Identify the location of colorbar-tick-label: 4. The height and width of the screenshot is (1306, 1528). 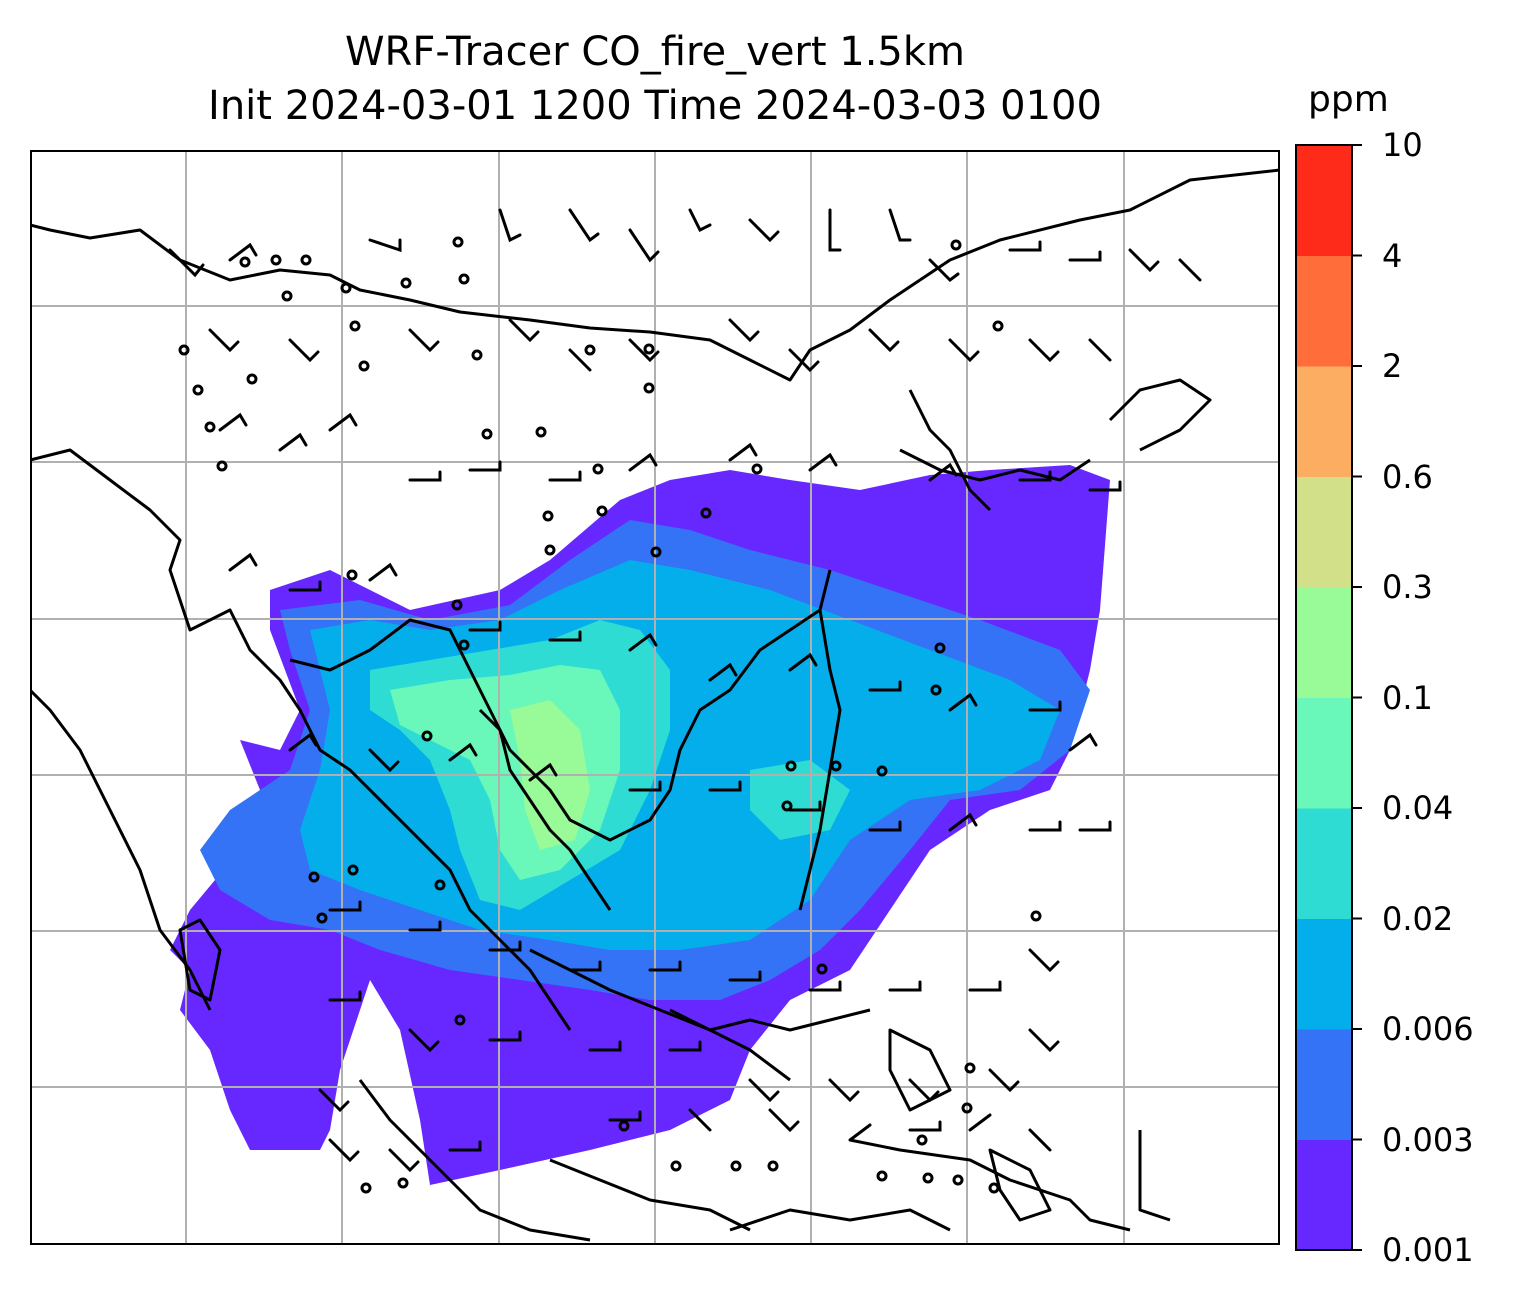
(1392, 255).